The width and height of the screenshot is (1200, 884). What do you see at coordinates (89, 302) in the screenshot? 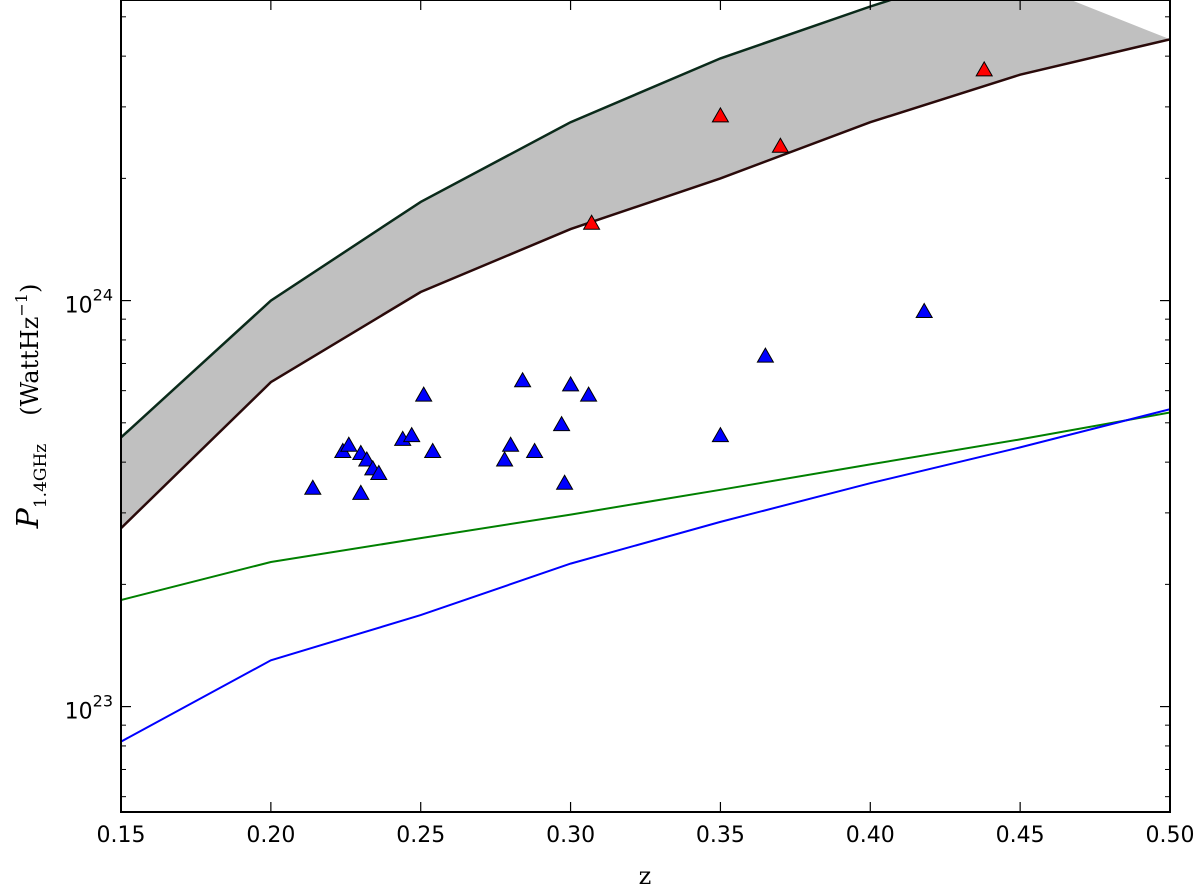
I see `y-tick-label: 1024` at bounding box center [89, 302].